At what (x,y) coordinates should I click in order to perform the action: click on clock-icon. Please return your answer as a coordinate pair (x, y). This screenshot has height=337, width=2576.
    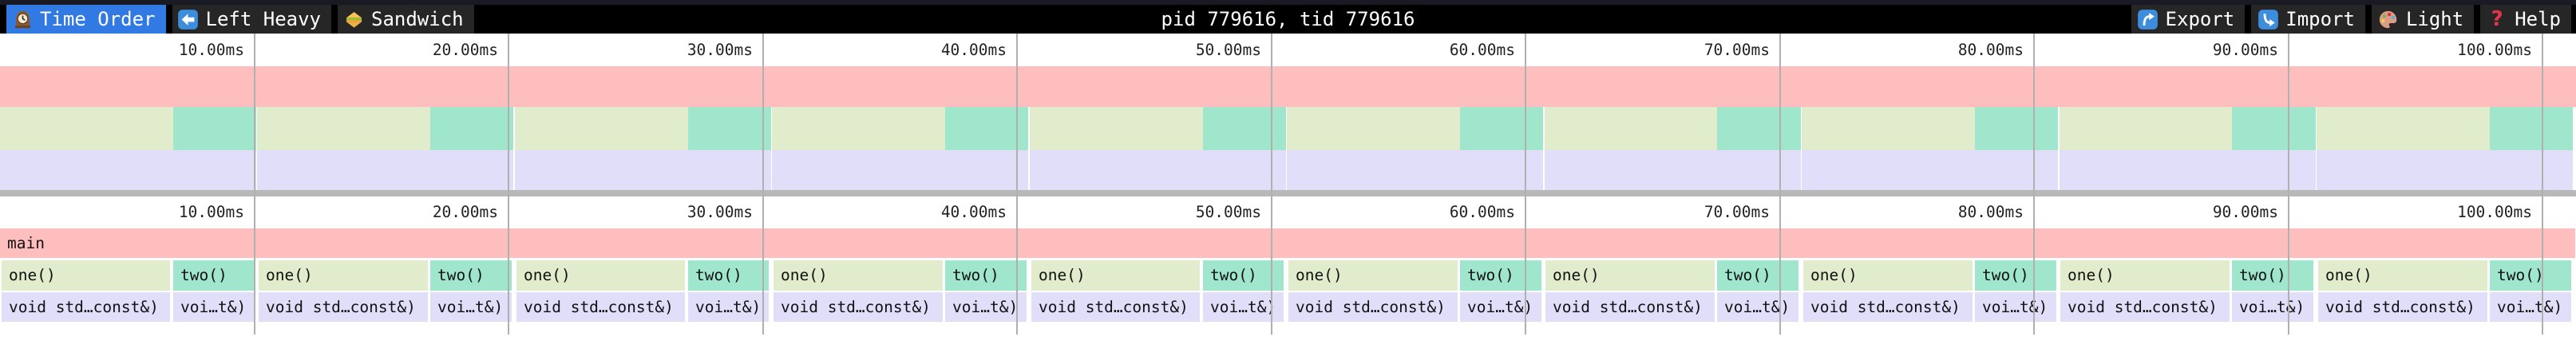
    Looking at the image, I should click on (22, 19).